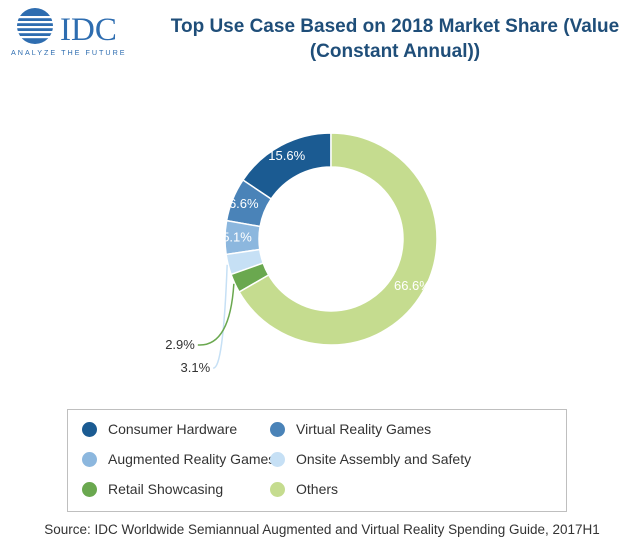  Describe the element at coordinates (192, 459) in the screenshot. I see `legend-label: Augmented Reality Games` at that location.